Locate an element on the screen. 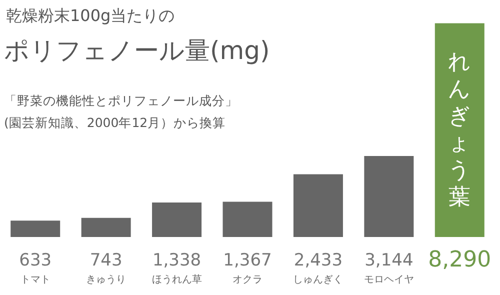  annotation: (園芸新知識、2000年12月）から換算 is located at coordinates (115, 123).